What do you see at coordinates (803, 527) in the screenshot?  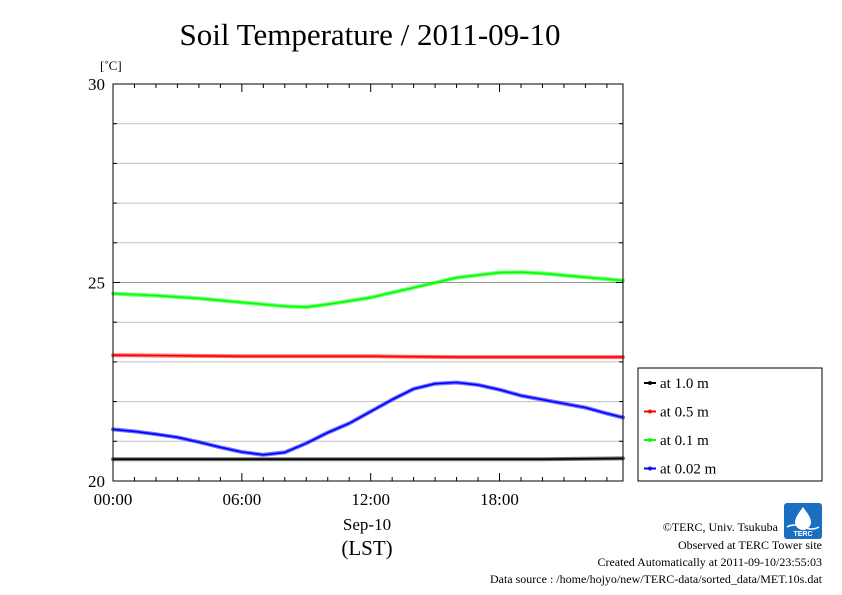 I see `wave-icon` at bounding box center [803, 527].